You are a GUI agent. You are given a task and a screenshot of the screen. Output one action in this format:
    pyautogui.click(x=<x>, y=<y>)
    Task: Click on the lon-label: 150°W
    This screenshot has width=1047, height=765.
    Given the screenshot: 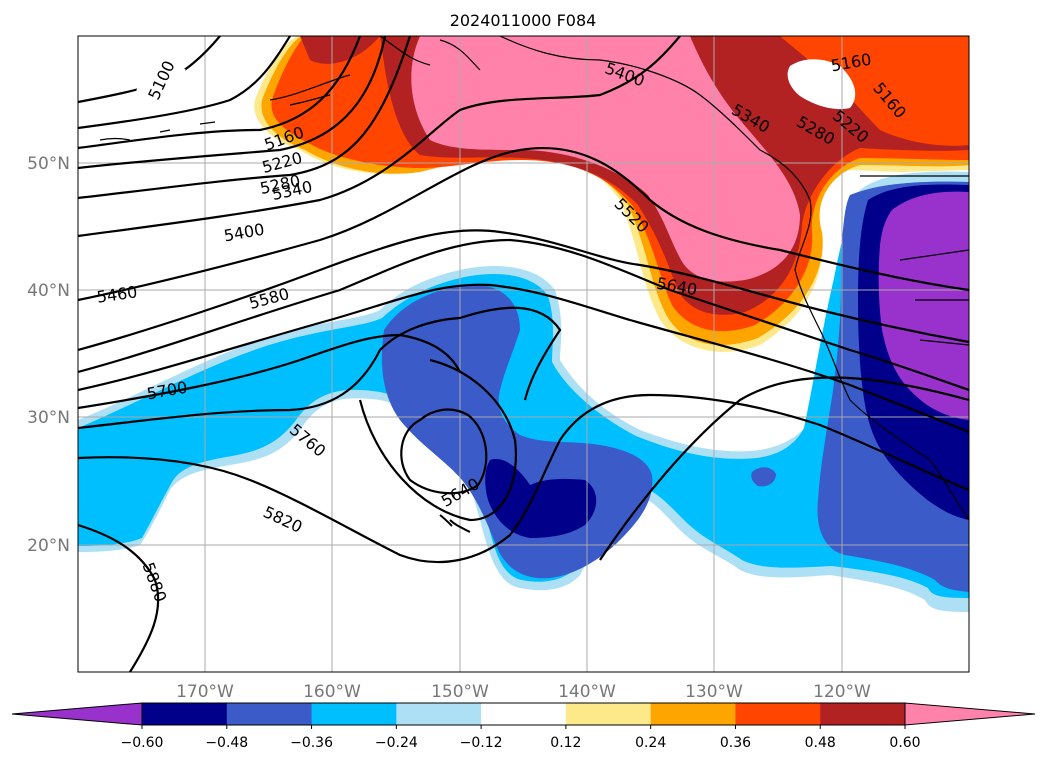 What is the action you would take?
    pyautogui.click(x=460, y=692)
    